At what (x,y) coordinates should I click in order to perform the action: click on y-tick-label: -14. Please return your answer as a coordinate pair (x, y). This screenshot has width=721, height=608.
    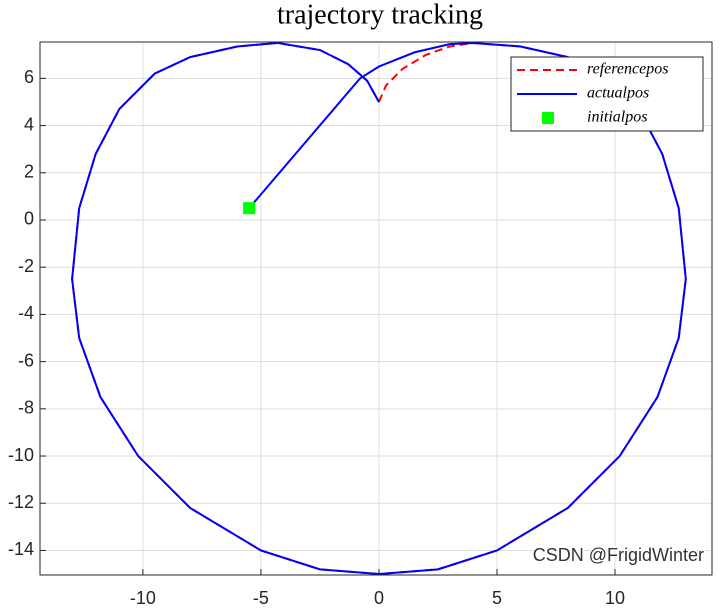
    Looking at the image, I should click on (21, 549).